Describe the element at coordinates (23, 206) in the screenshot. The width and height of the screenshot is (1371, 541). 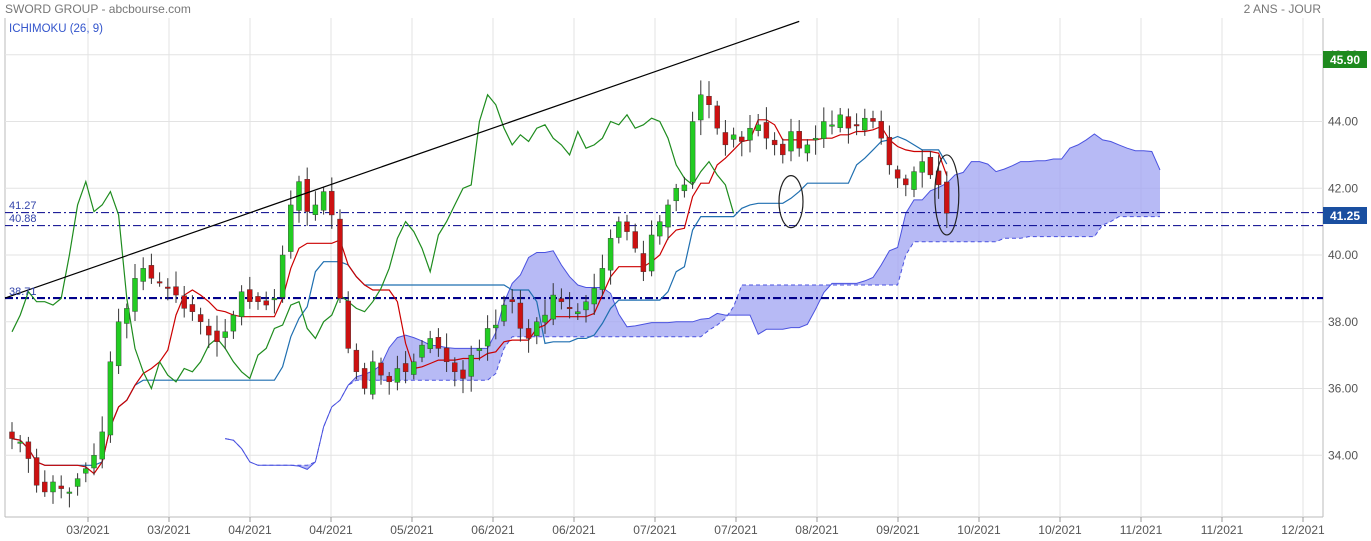
I see `level-label-upper: 41.27` at that location.